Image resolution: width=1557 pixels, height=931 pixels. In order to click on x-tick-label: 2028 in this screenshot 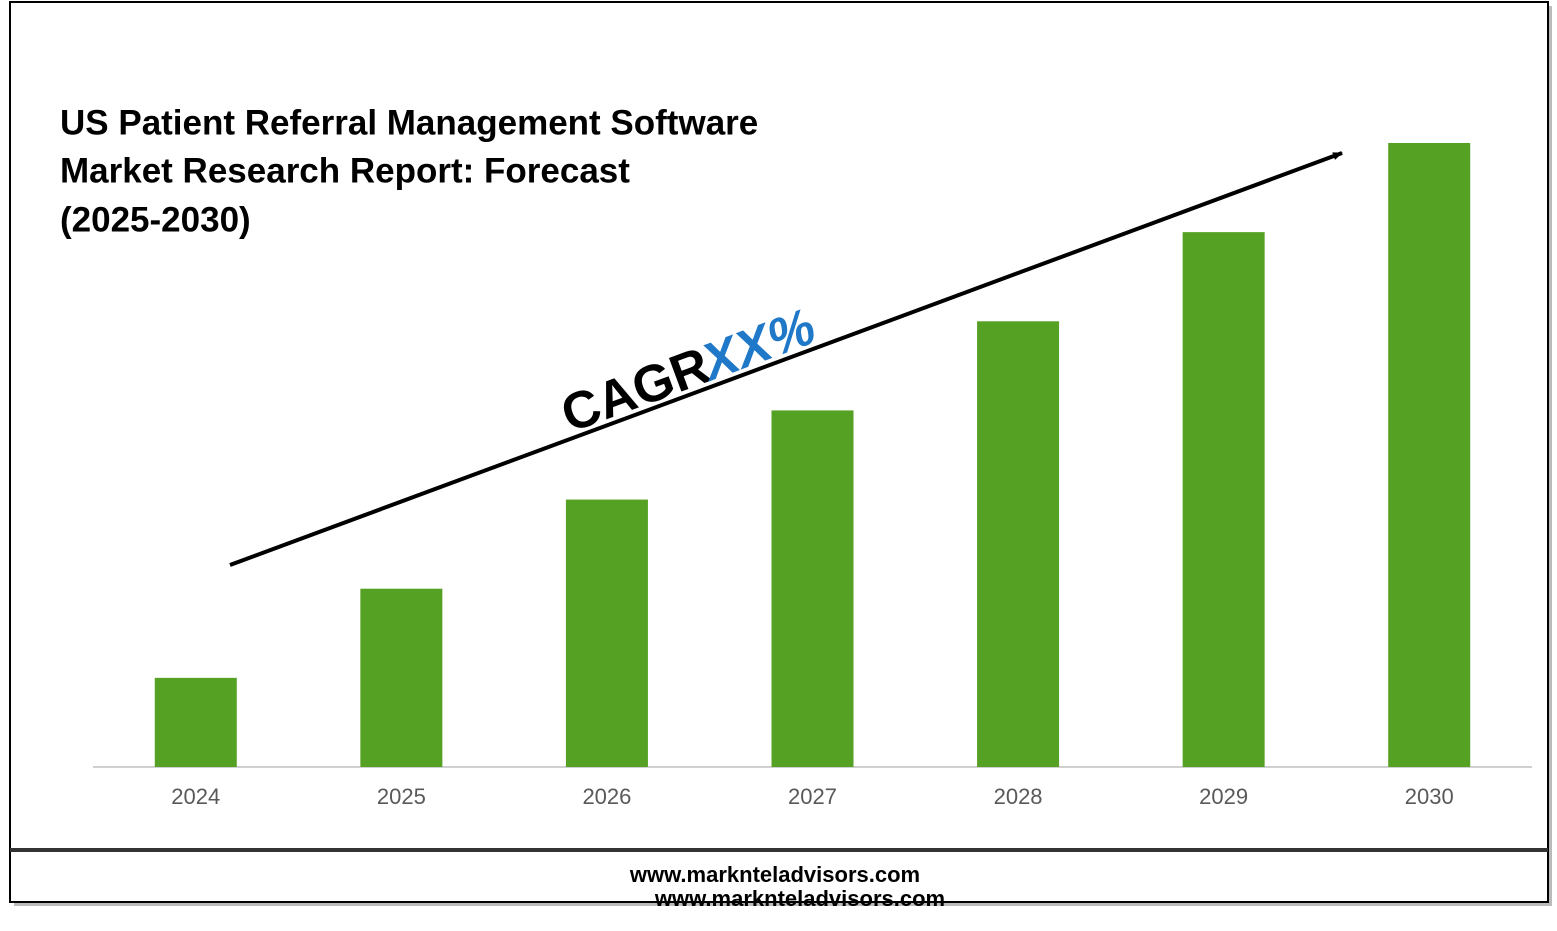, I will do `click(1018, 796)`.